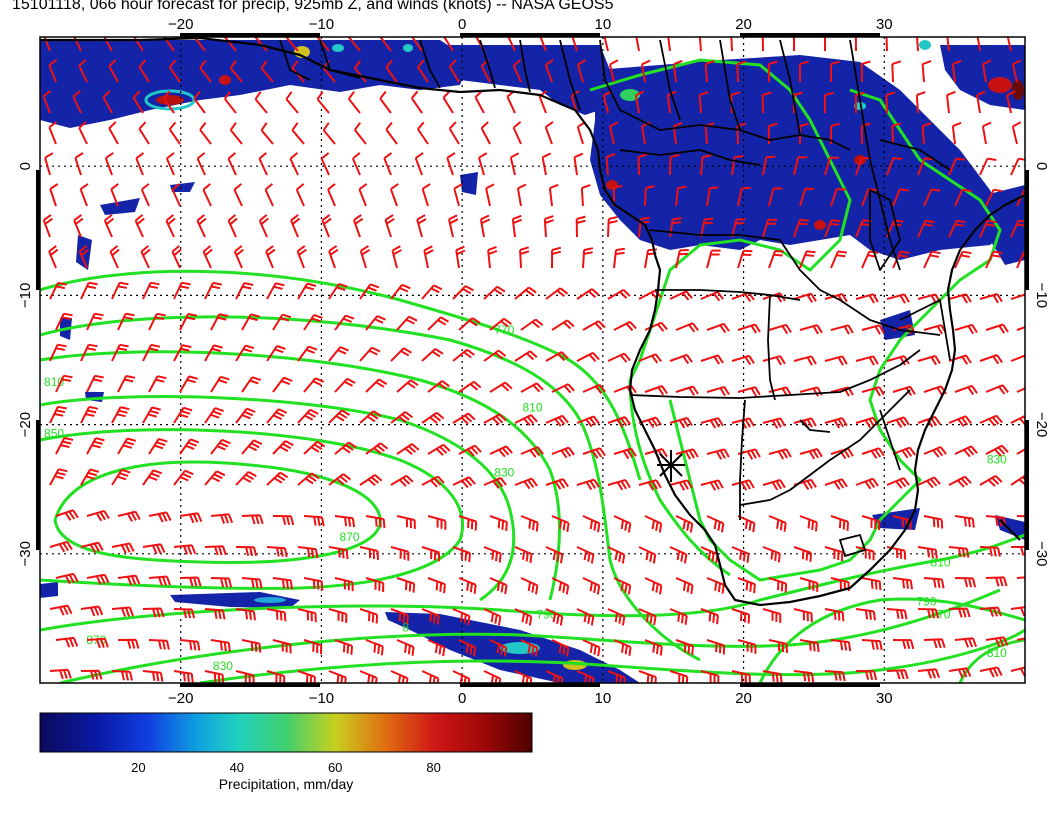 Image resolution: width=1056 pixels, height=816 pixels. I want to click on lon-tick-label-bottom: 20, so click(743, 698).